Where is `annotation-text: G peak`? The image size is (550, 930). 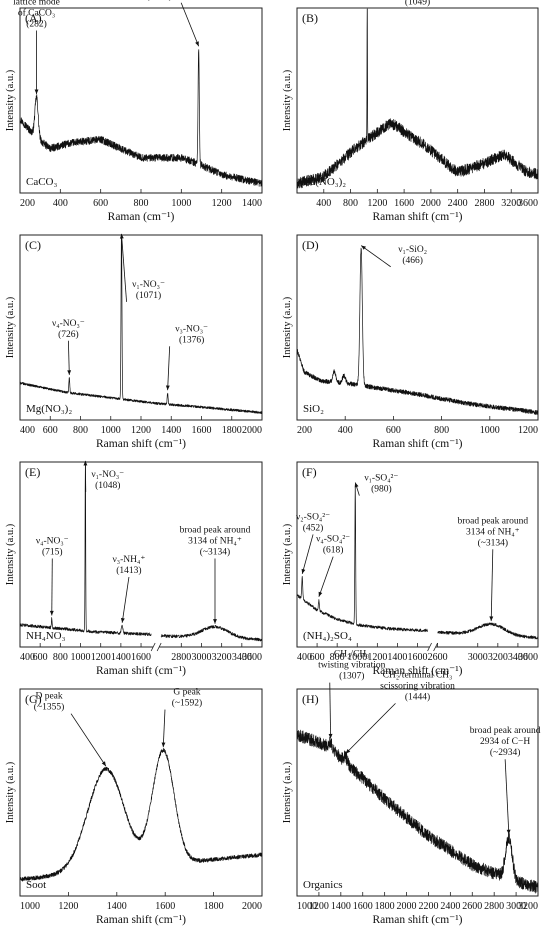
annotation-text: G peak is located at coordinates (186, 693).